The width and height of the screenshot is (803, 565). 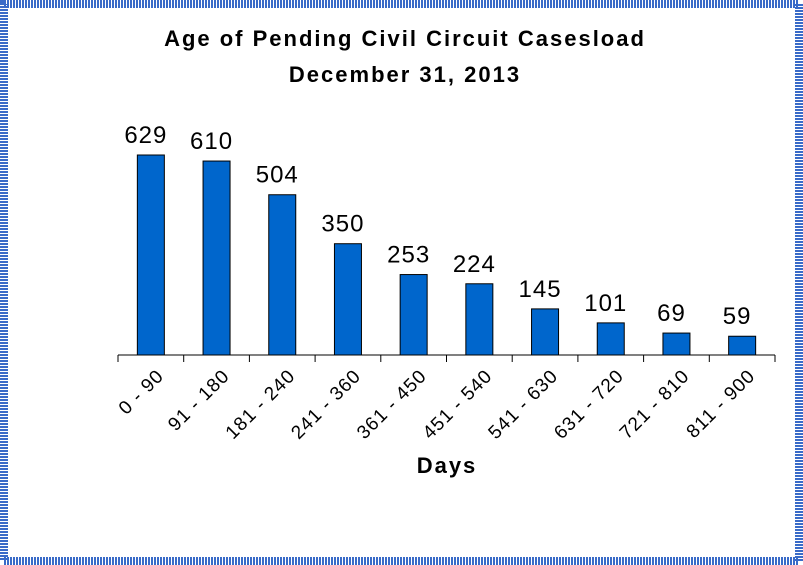 What do you see at coordinates (540, 289) in the screenshot?
I see `data-label: 145` at bounding box center [540, 289].